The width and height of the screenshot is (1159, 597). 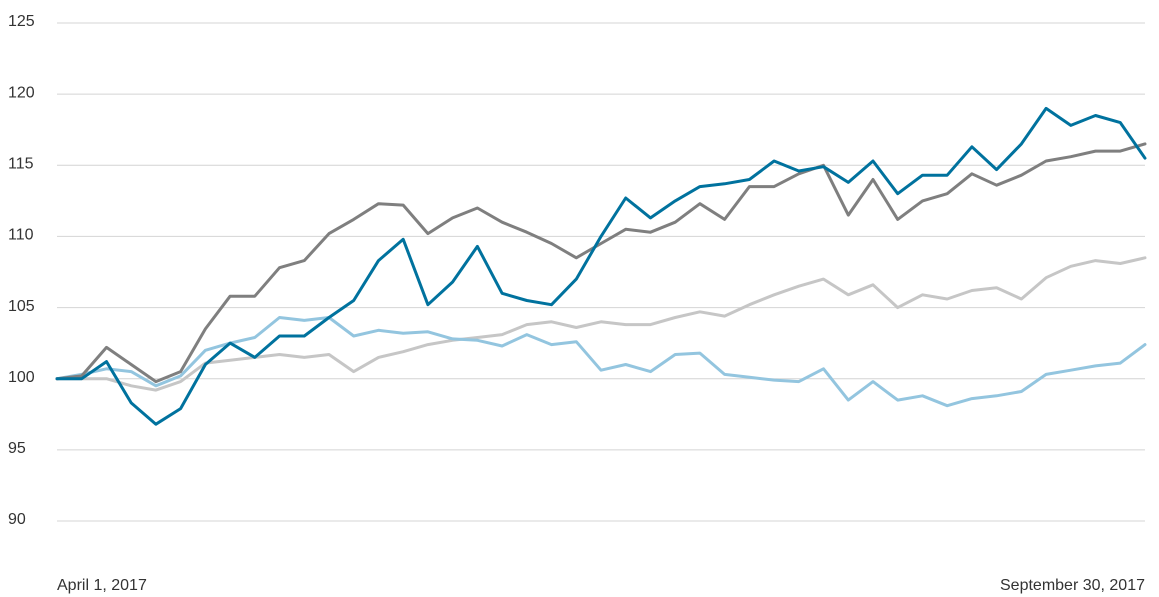 What do you see at coordinates (21, 164) in the screenshot?
I see `y-tick-label: 115` at bounding box center [21, 164].